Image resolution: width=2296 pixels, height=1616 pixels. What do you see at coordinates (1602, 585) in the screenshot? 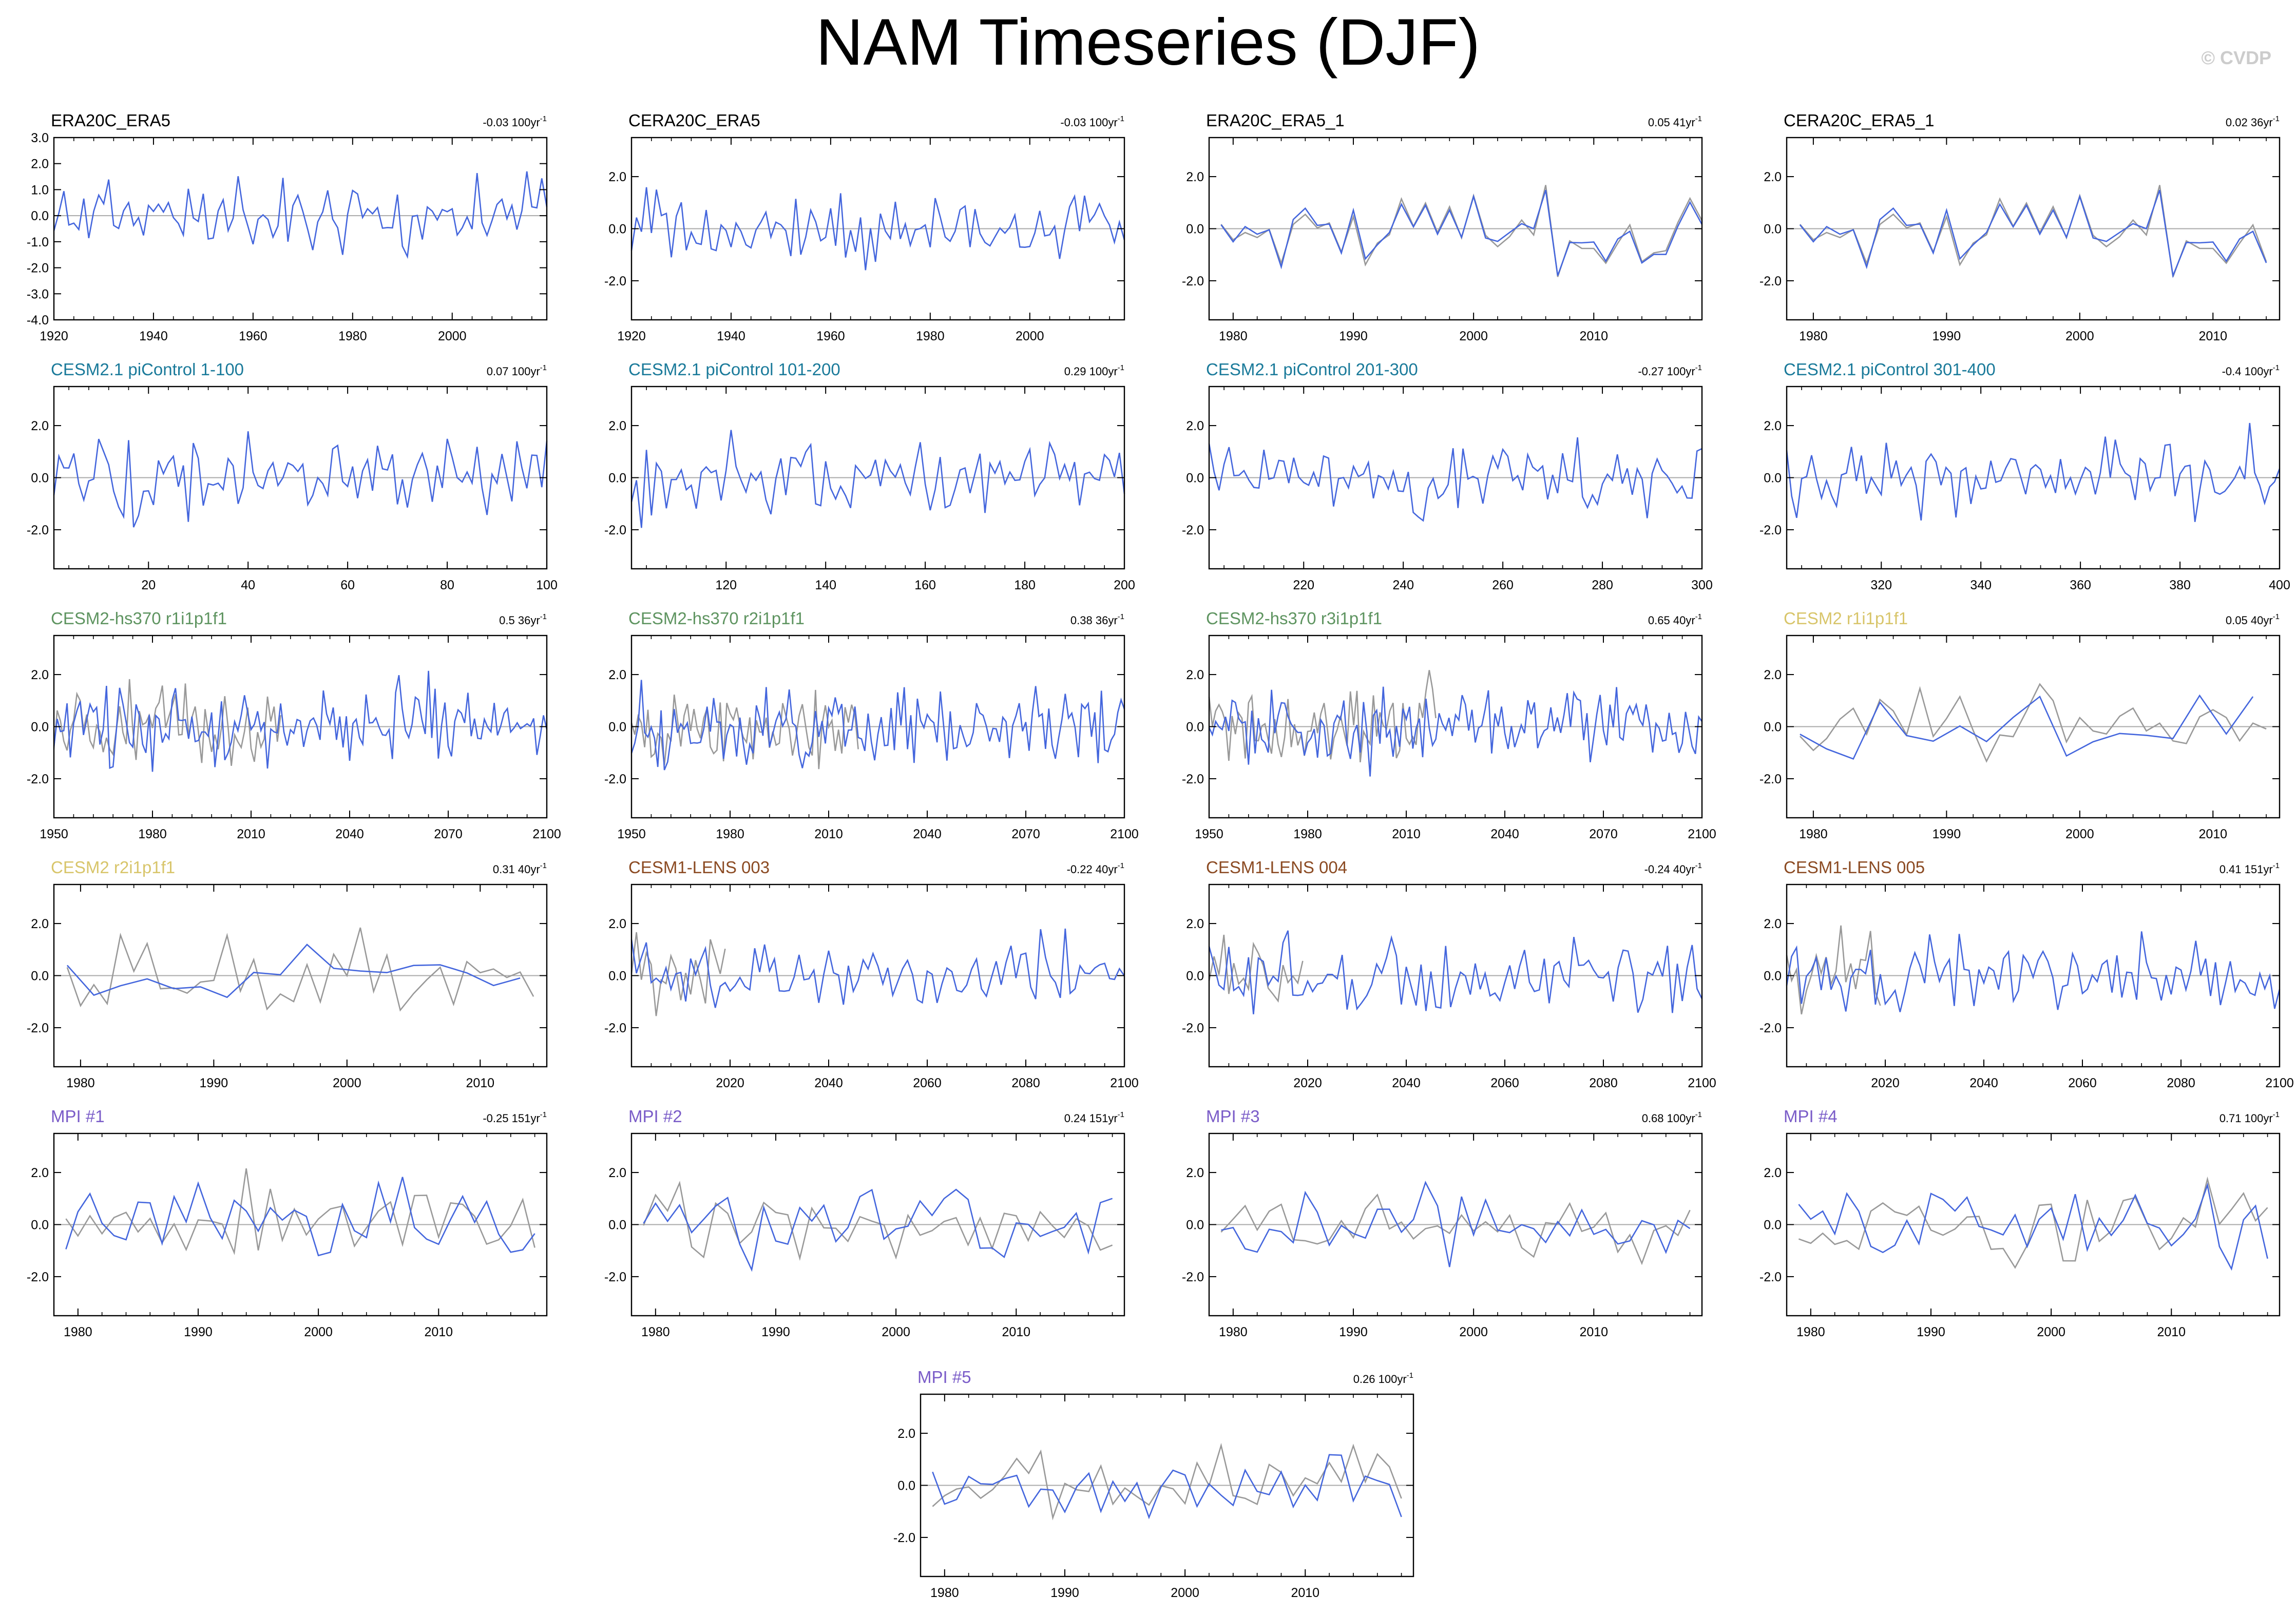
I see `x-tick-label: 280` at bounding box center [1602, 585].